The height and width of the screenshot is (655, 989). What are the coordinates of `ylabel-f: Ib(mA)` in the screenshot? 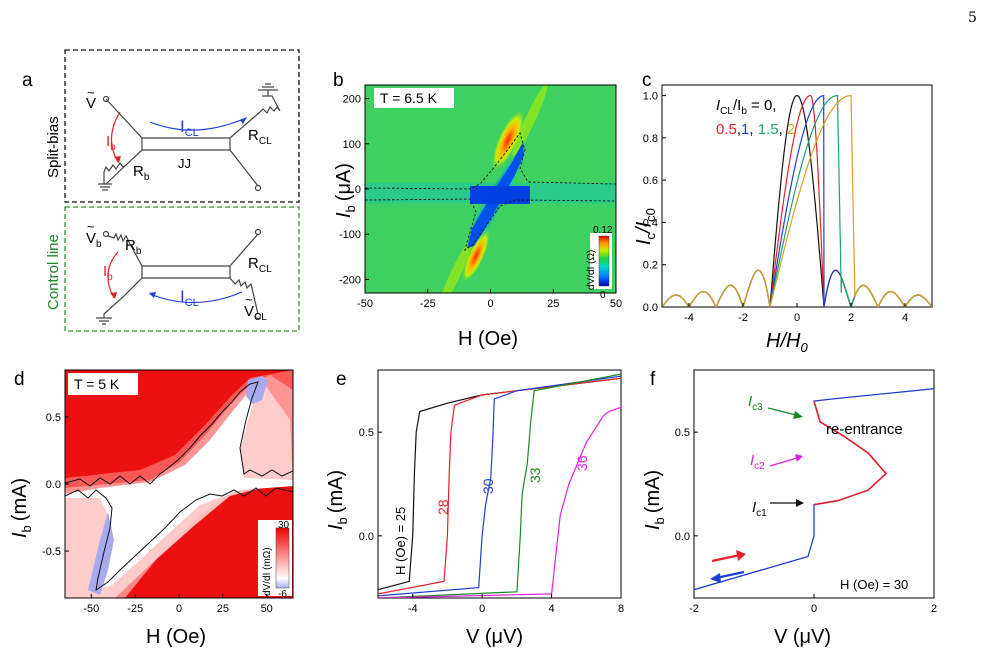 It's located at (654, 500).